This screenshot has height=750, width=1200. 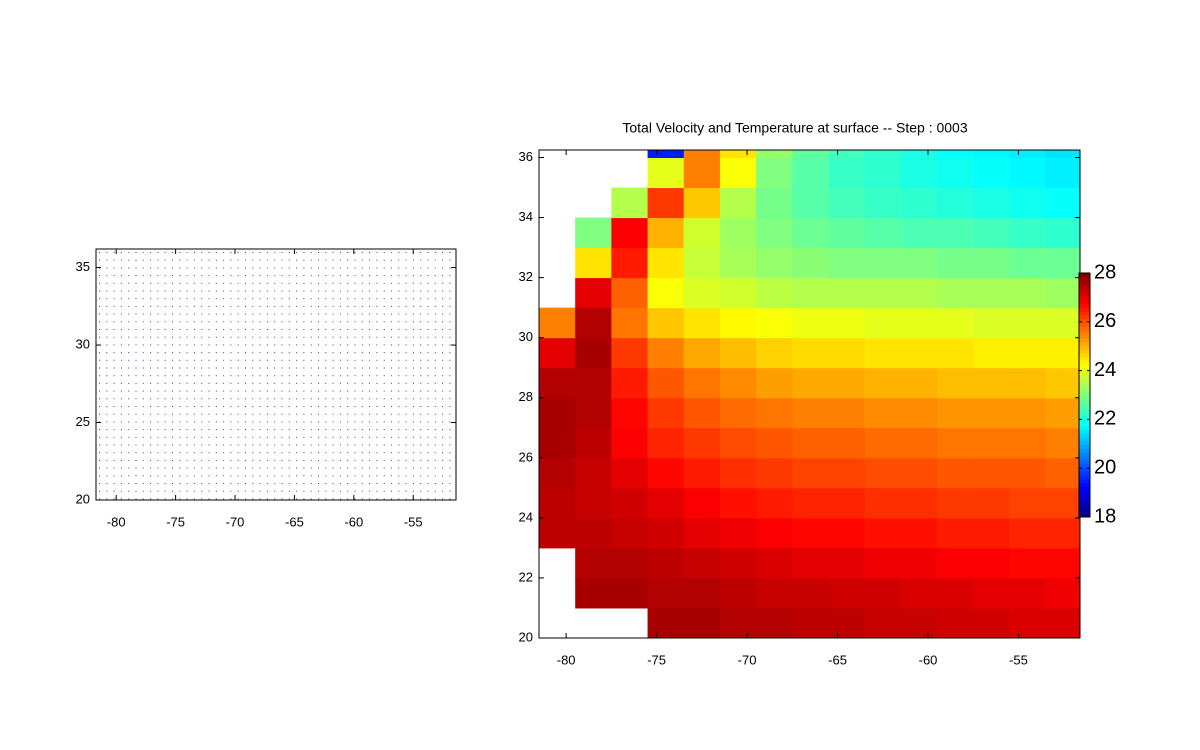 I want to click on x-tick-label: -65, so click(x=294, y=521).